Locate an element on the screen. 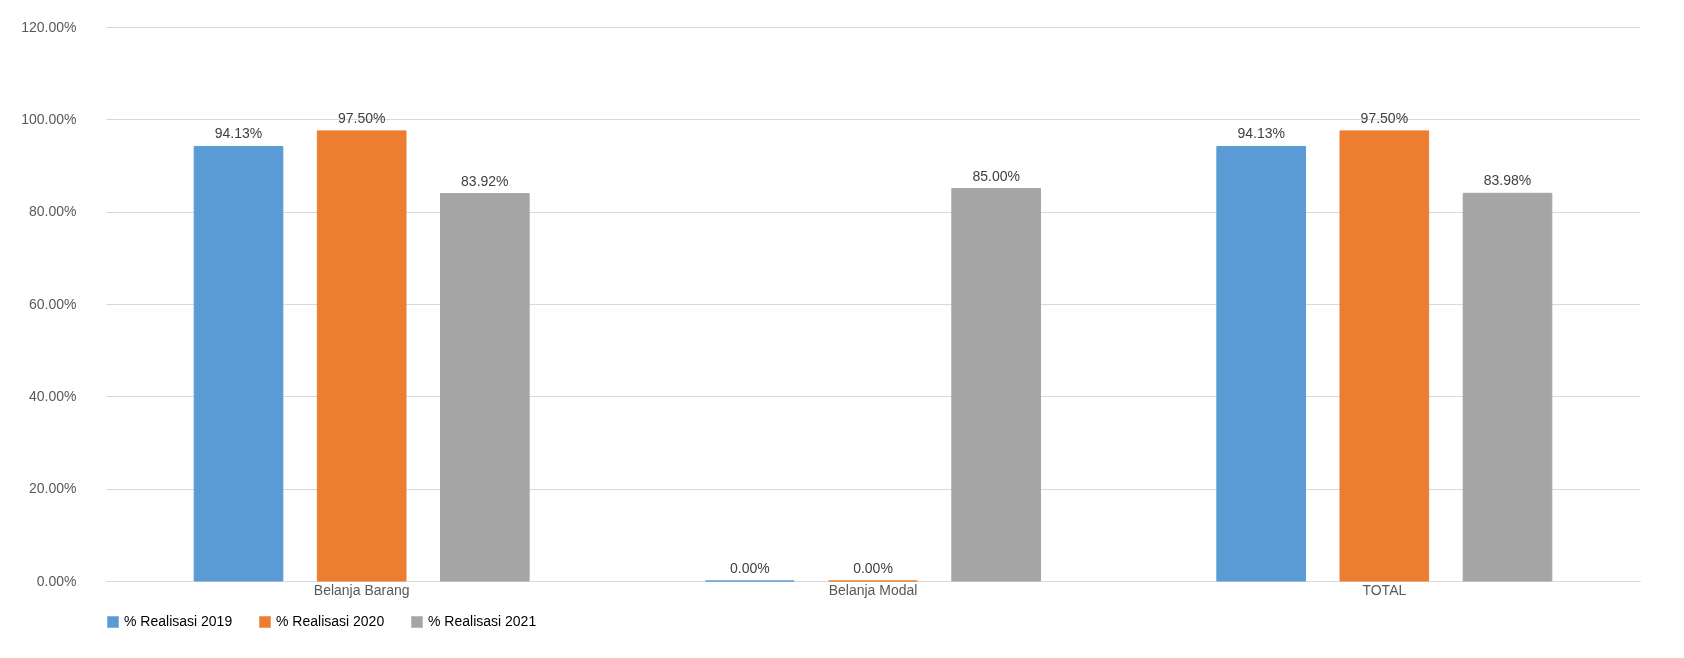 The width and height of the screenshot is (1684, 658). x-tick-label: Belanja Modal is located at coordinates (873, 589).